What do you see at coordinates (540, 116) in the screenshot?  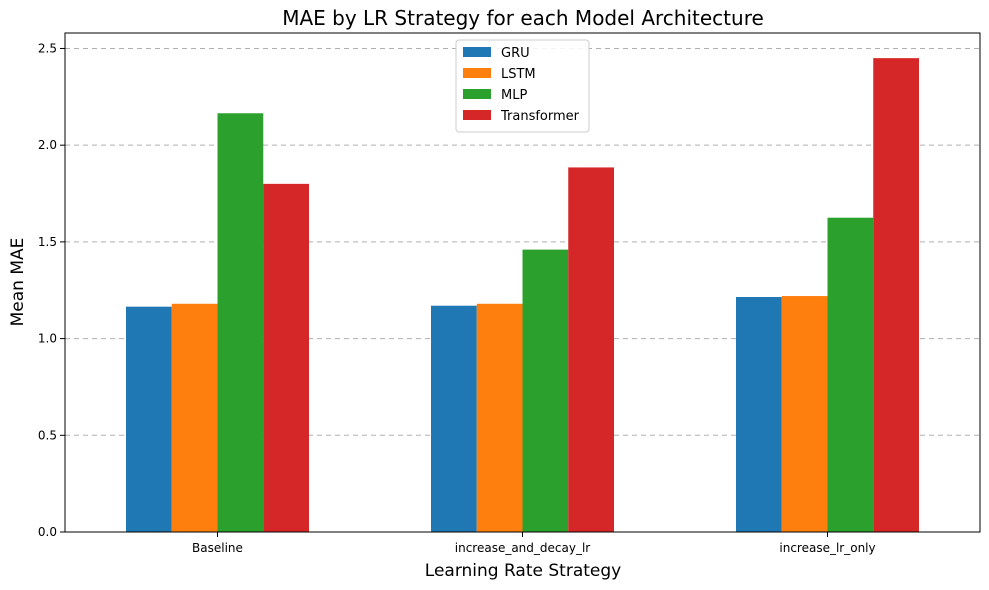 I see `legend-label: Transformer` at bounding box center [540, 116].